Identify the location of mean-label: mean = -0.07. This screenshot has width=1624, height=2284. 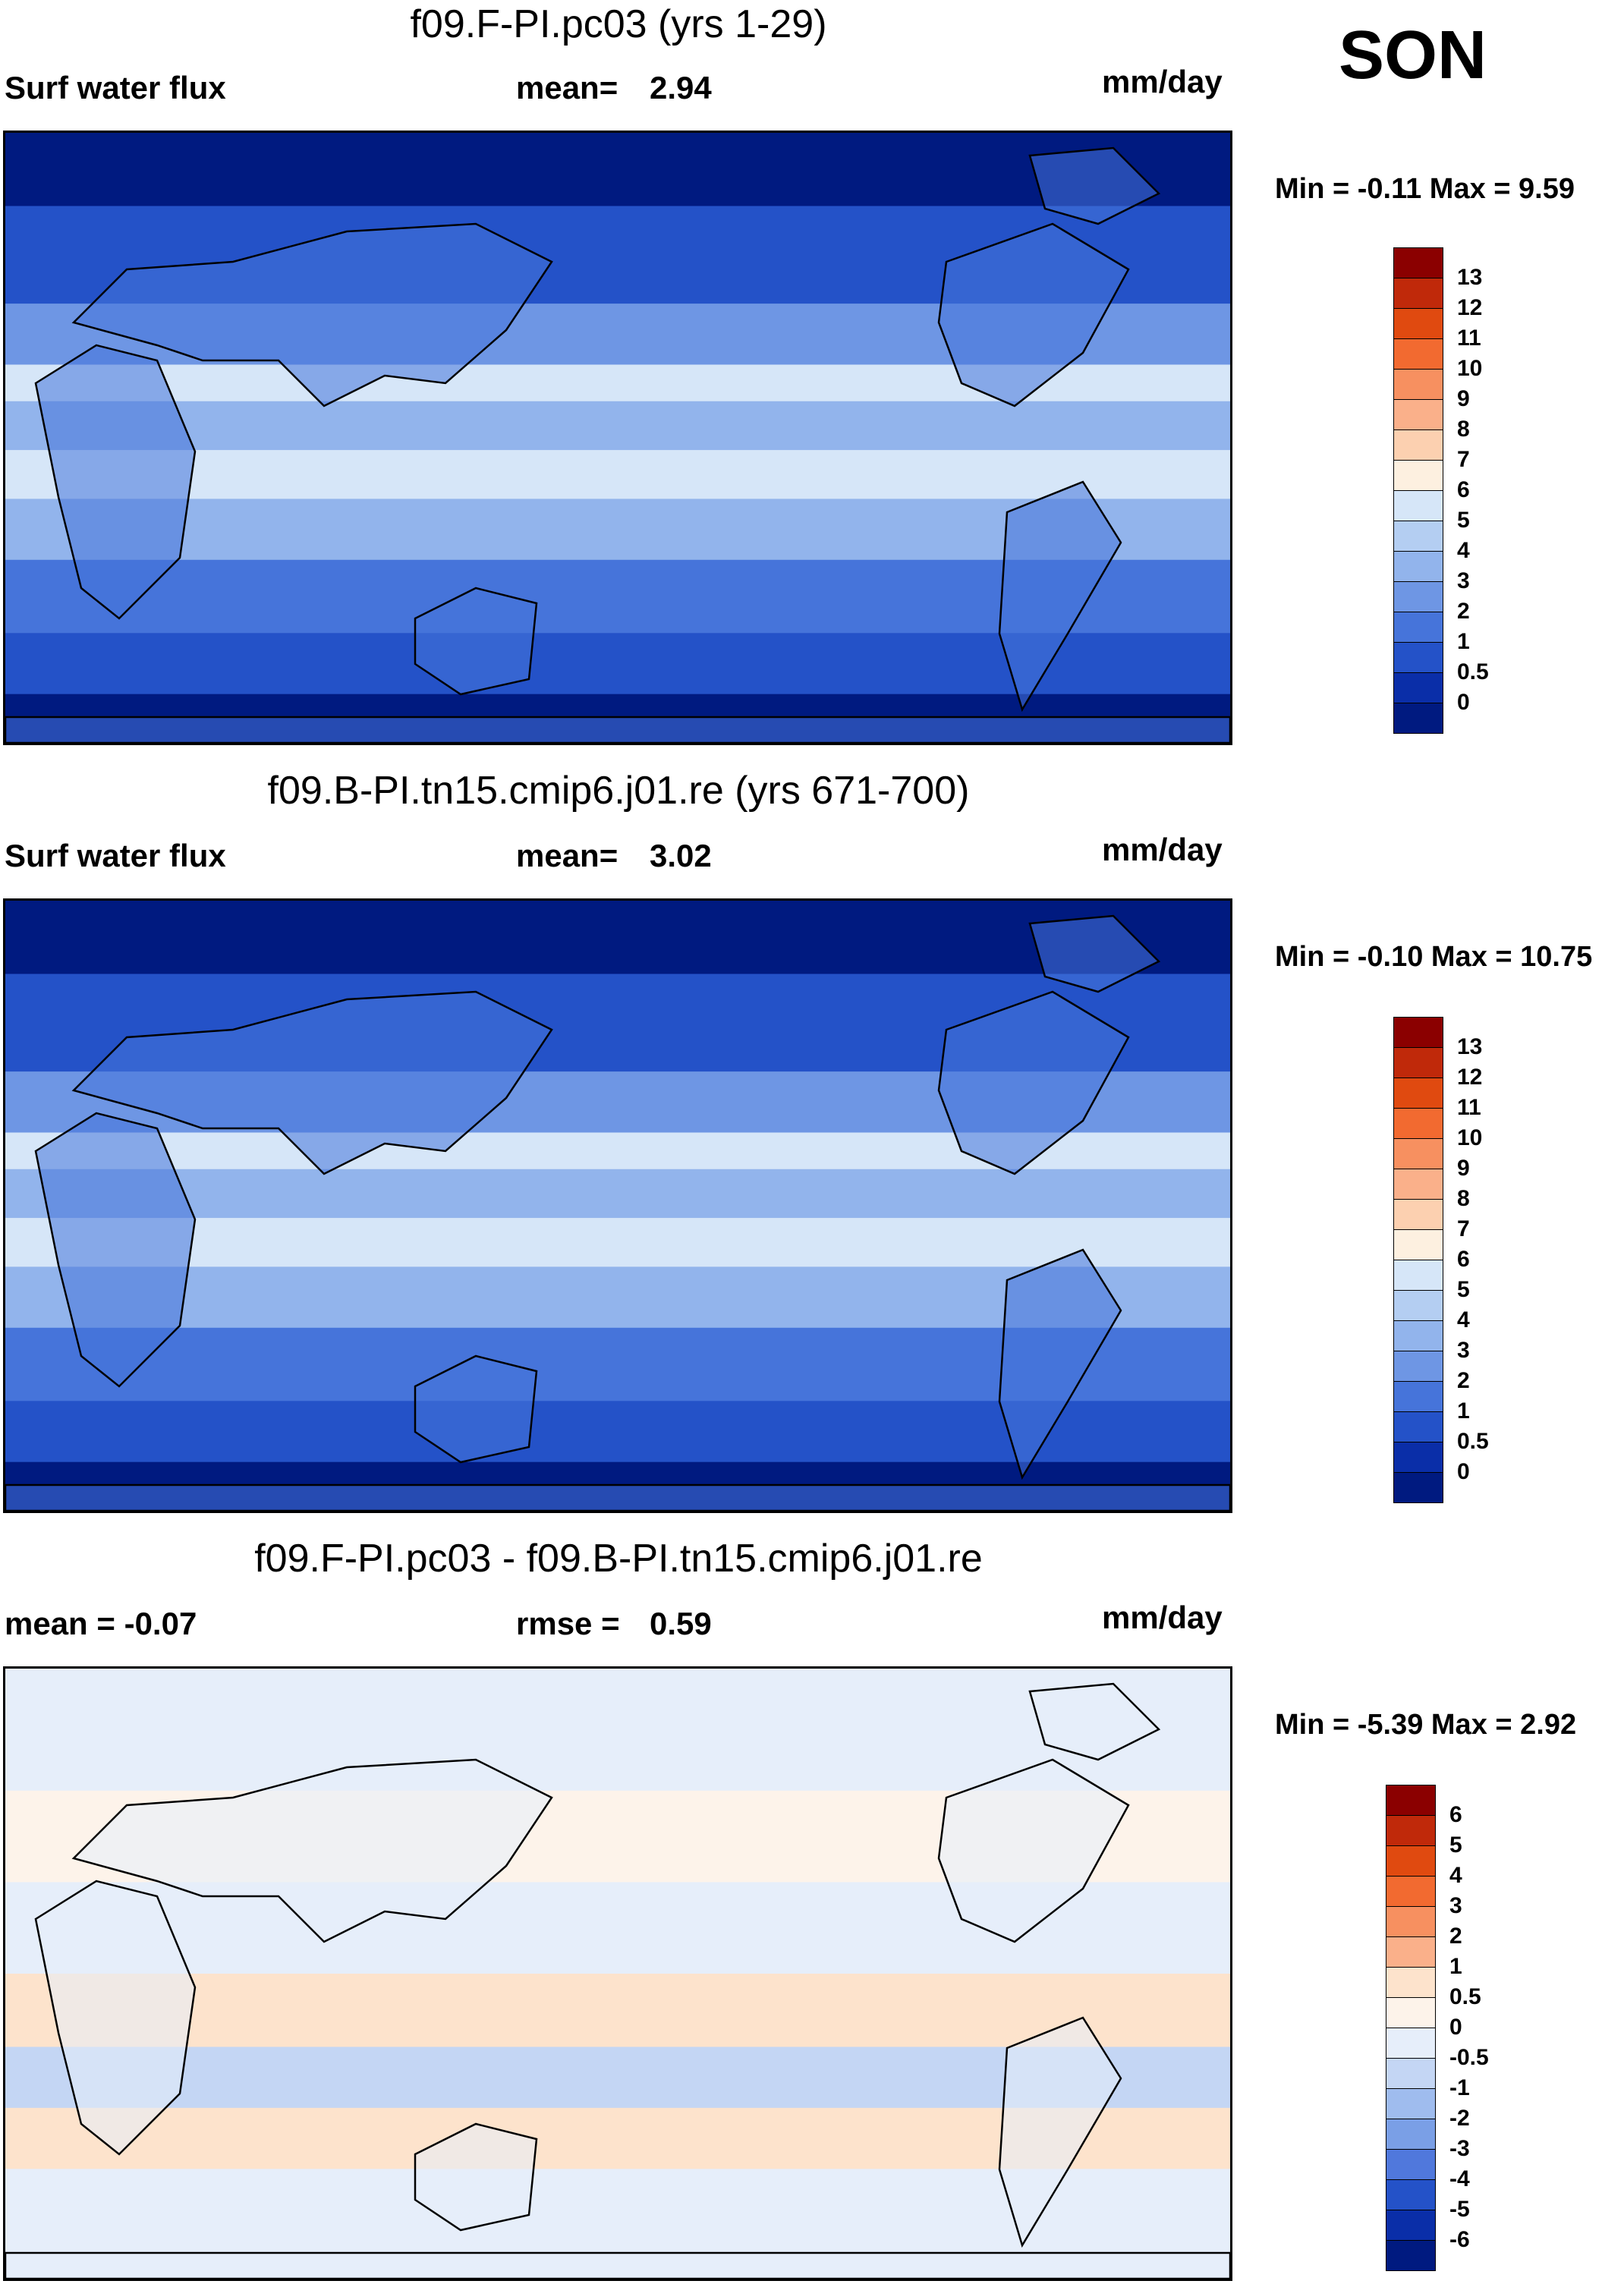
(101, 1623).